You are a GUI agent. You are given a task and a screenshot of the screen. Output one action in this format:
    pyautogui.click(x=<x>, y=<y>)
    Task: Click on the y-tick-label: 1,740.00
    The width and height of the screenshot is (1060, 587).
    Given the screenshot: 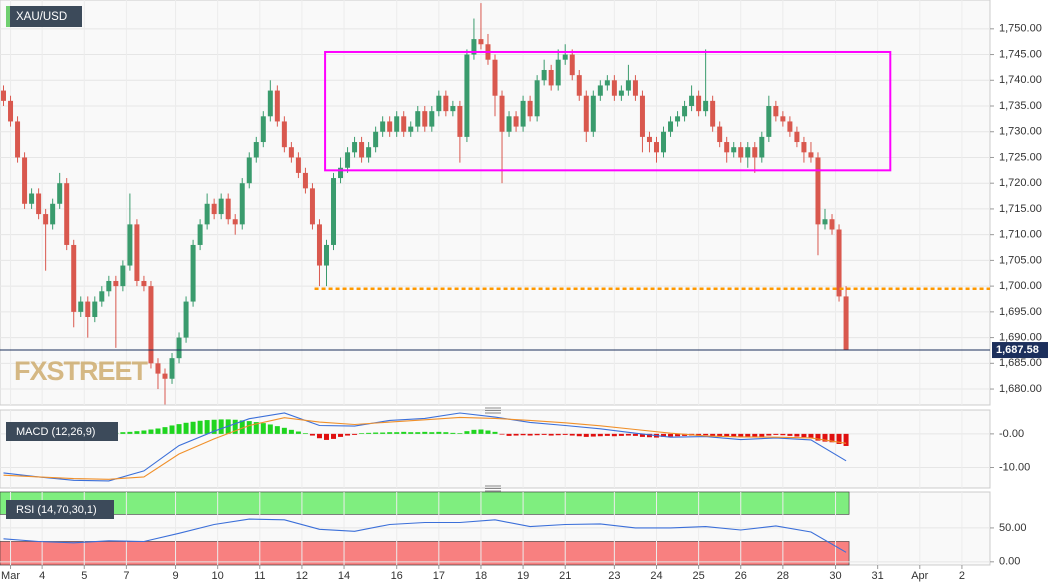 What is the action you would take?
    pyautogui.click(x=1020, y=80)
    